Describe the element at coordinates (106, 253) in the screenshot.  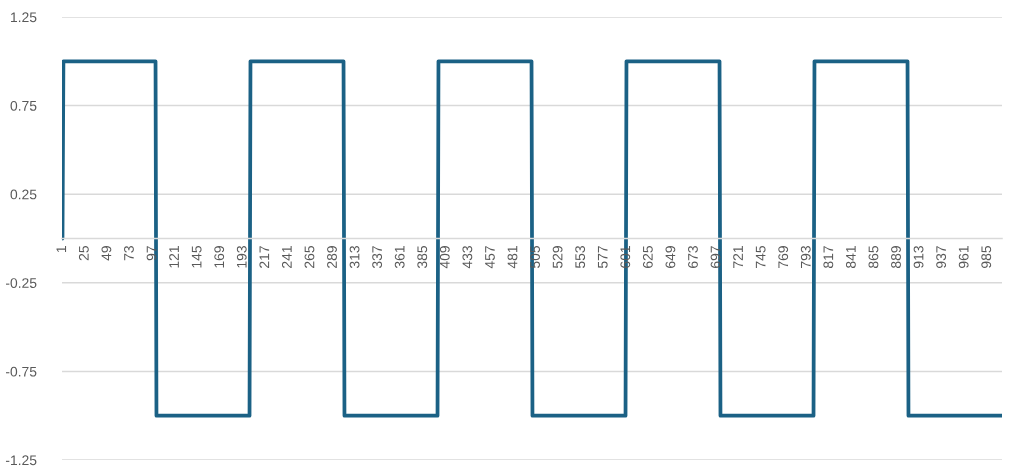
I see `x-tick-label: 49` at that location.